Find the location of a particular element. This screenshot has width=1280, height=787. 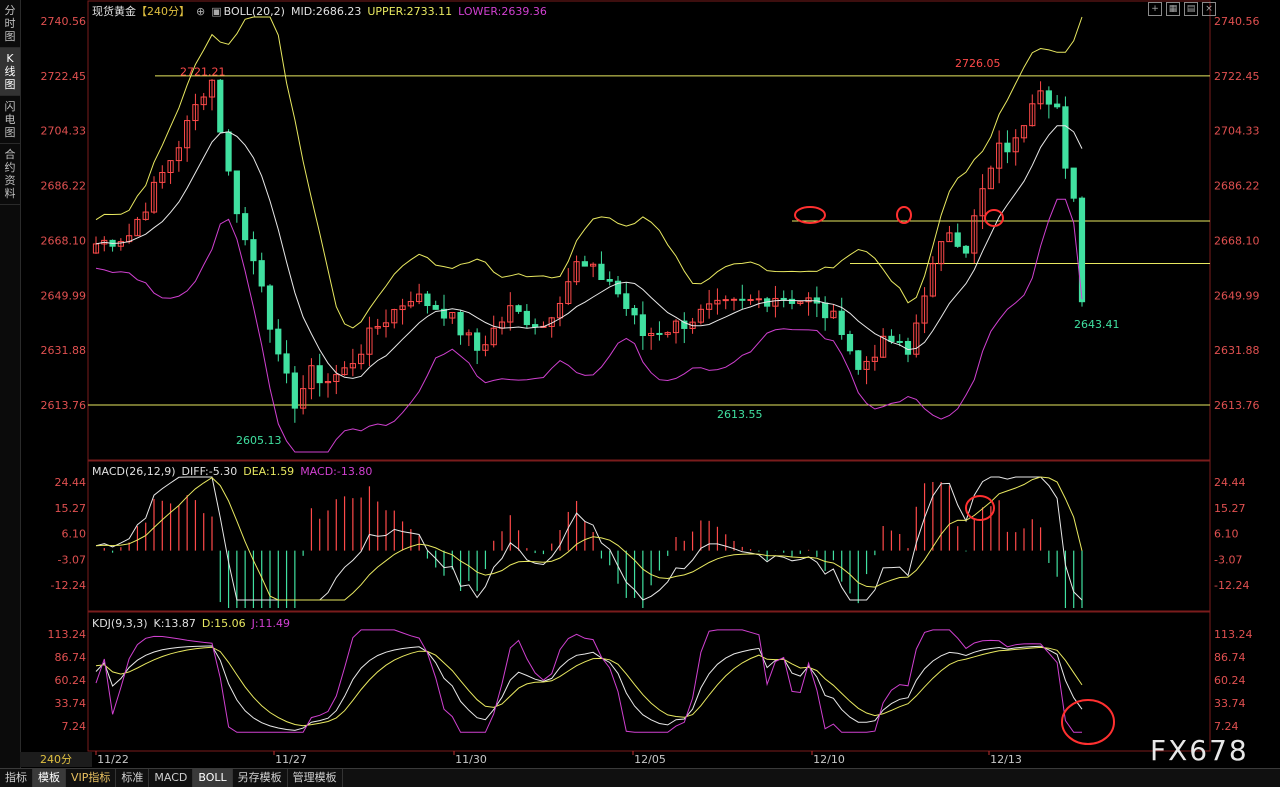

bottom-tab-macd: MACD is located at coordinates (171, 778).